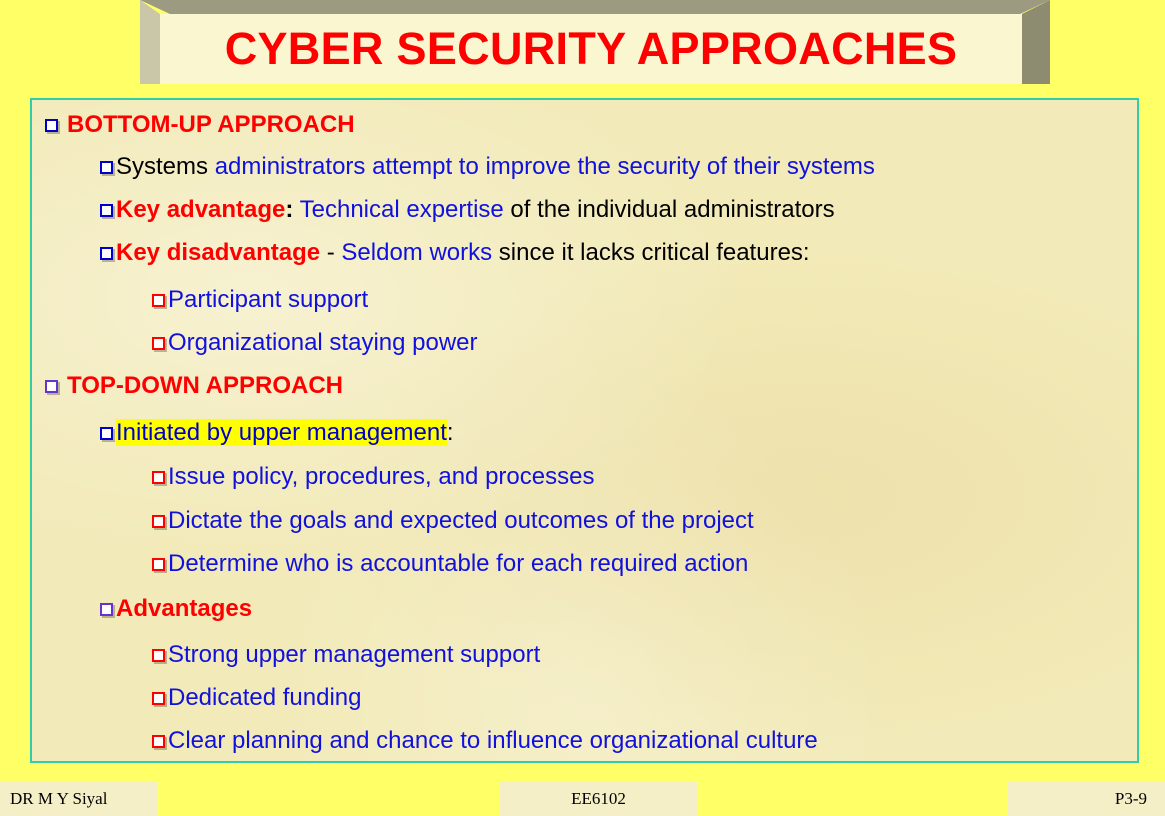  Describe the element at coordinates (651, 252) in the screenshot. I see `item-text-black: since it lacks critical features:` at that location.